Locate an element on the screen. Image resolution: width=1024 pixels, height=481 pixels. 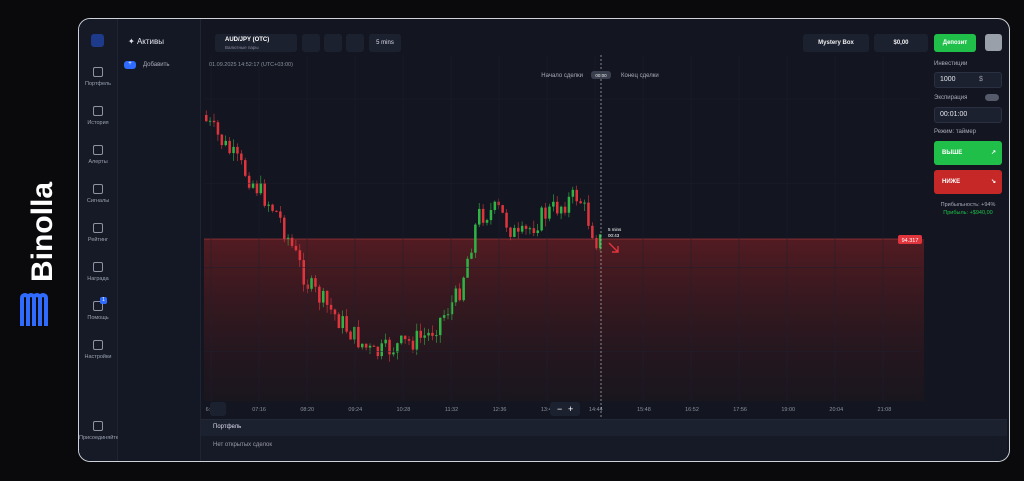
sidebar-item: Награда is located at coordinates (98, 272).